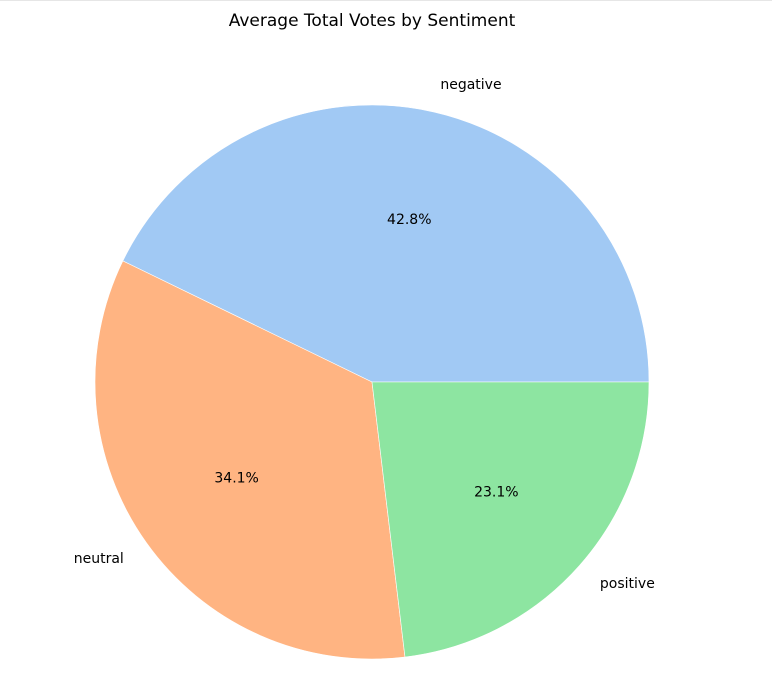 This screenshot has height=692, width=772. I want to click on slice-percent-positive: 23.1%, so click(496, 492).